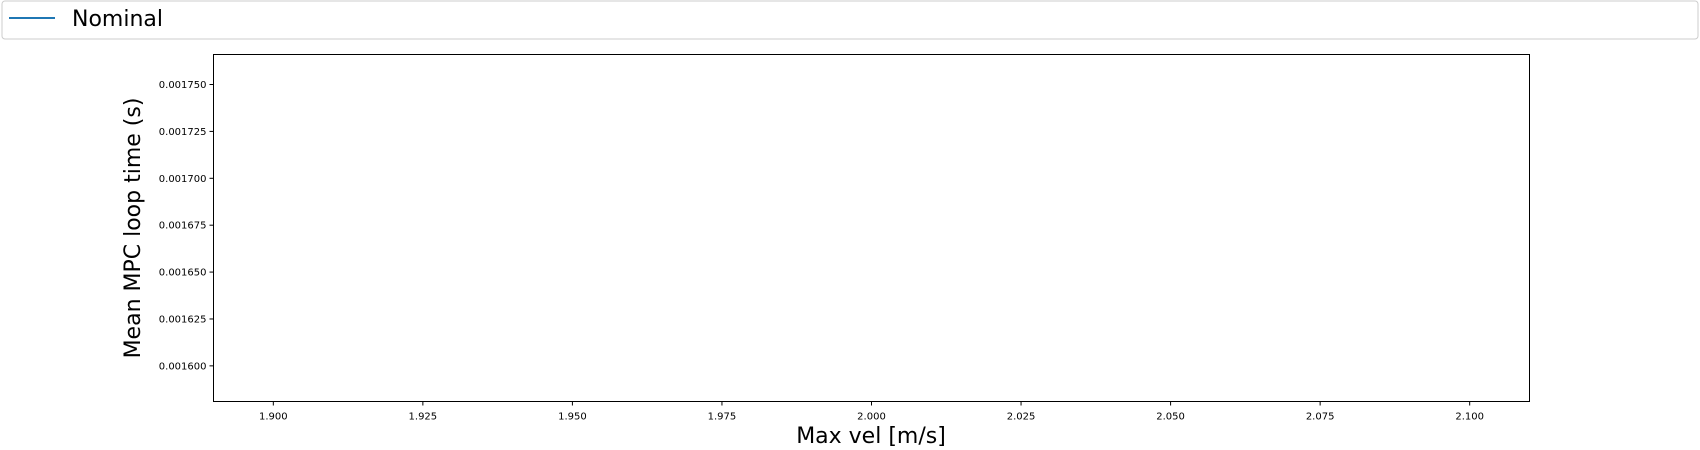 Image resolution: width=1700 pixels, height=450 pixels. Describe the element at coordinates (871, 417) in the screenshot. I see `x-tick-label: 2.000` at that location.